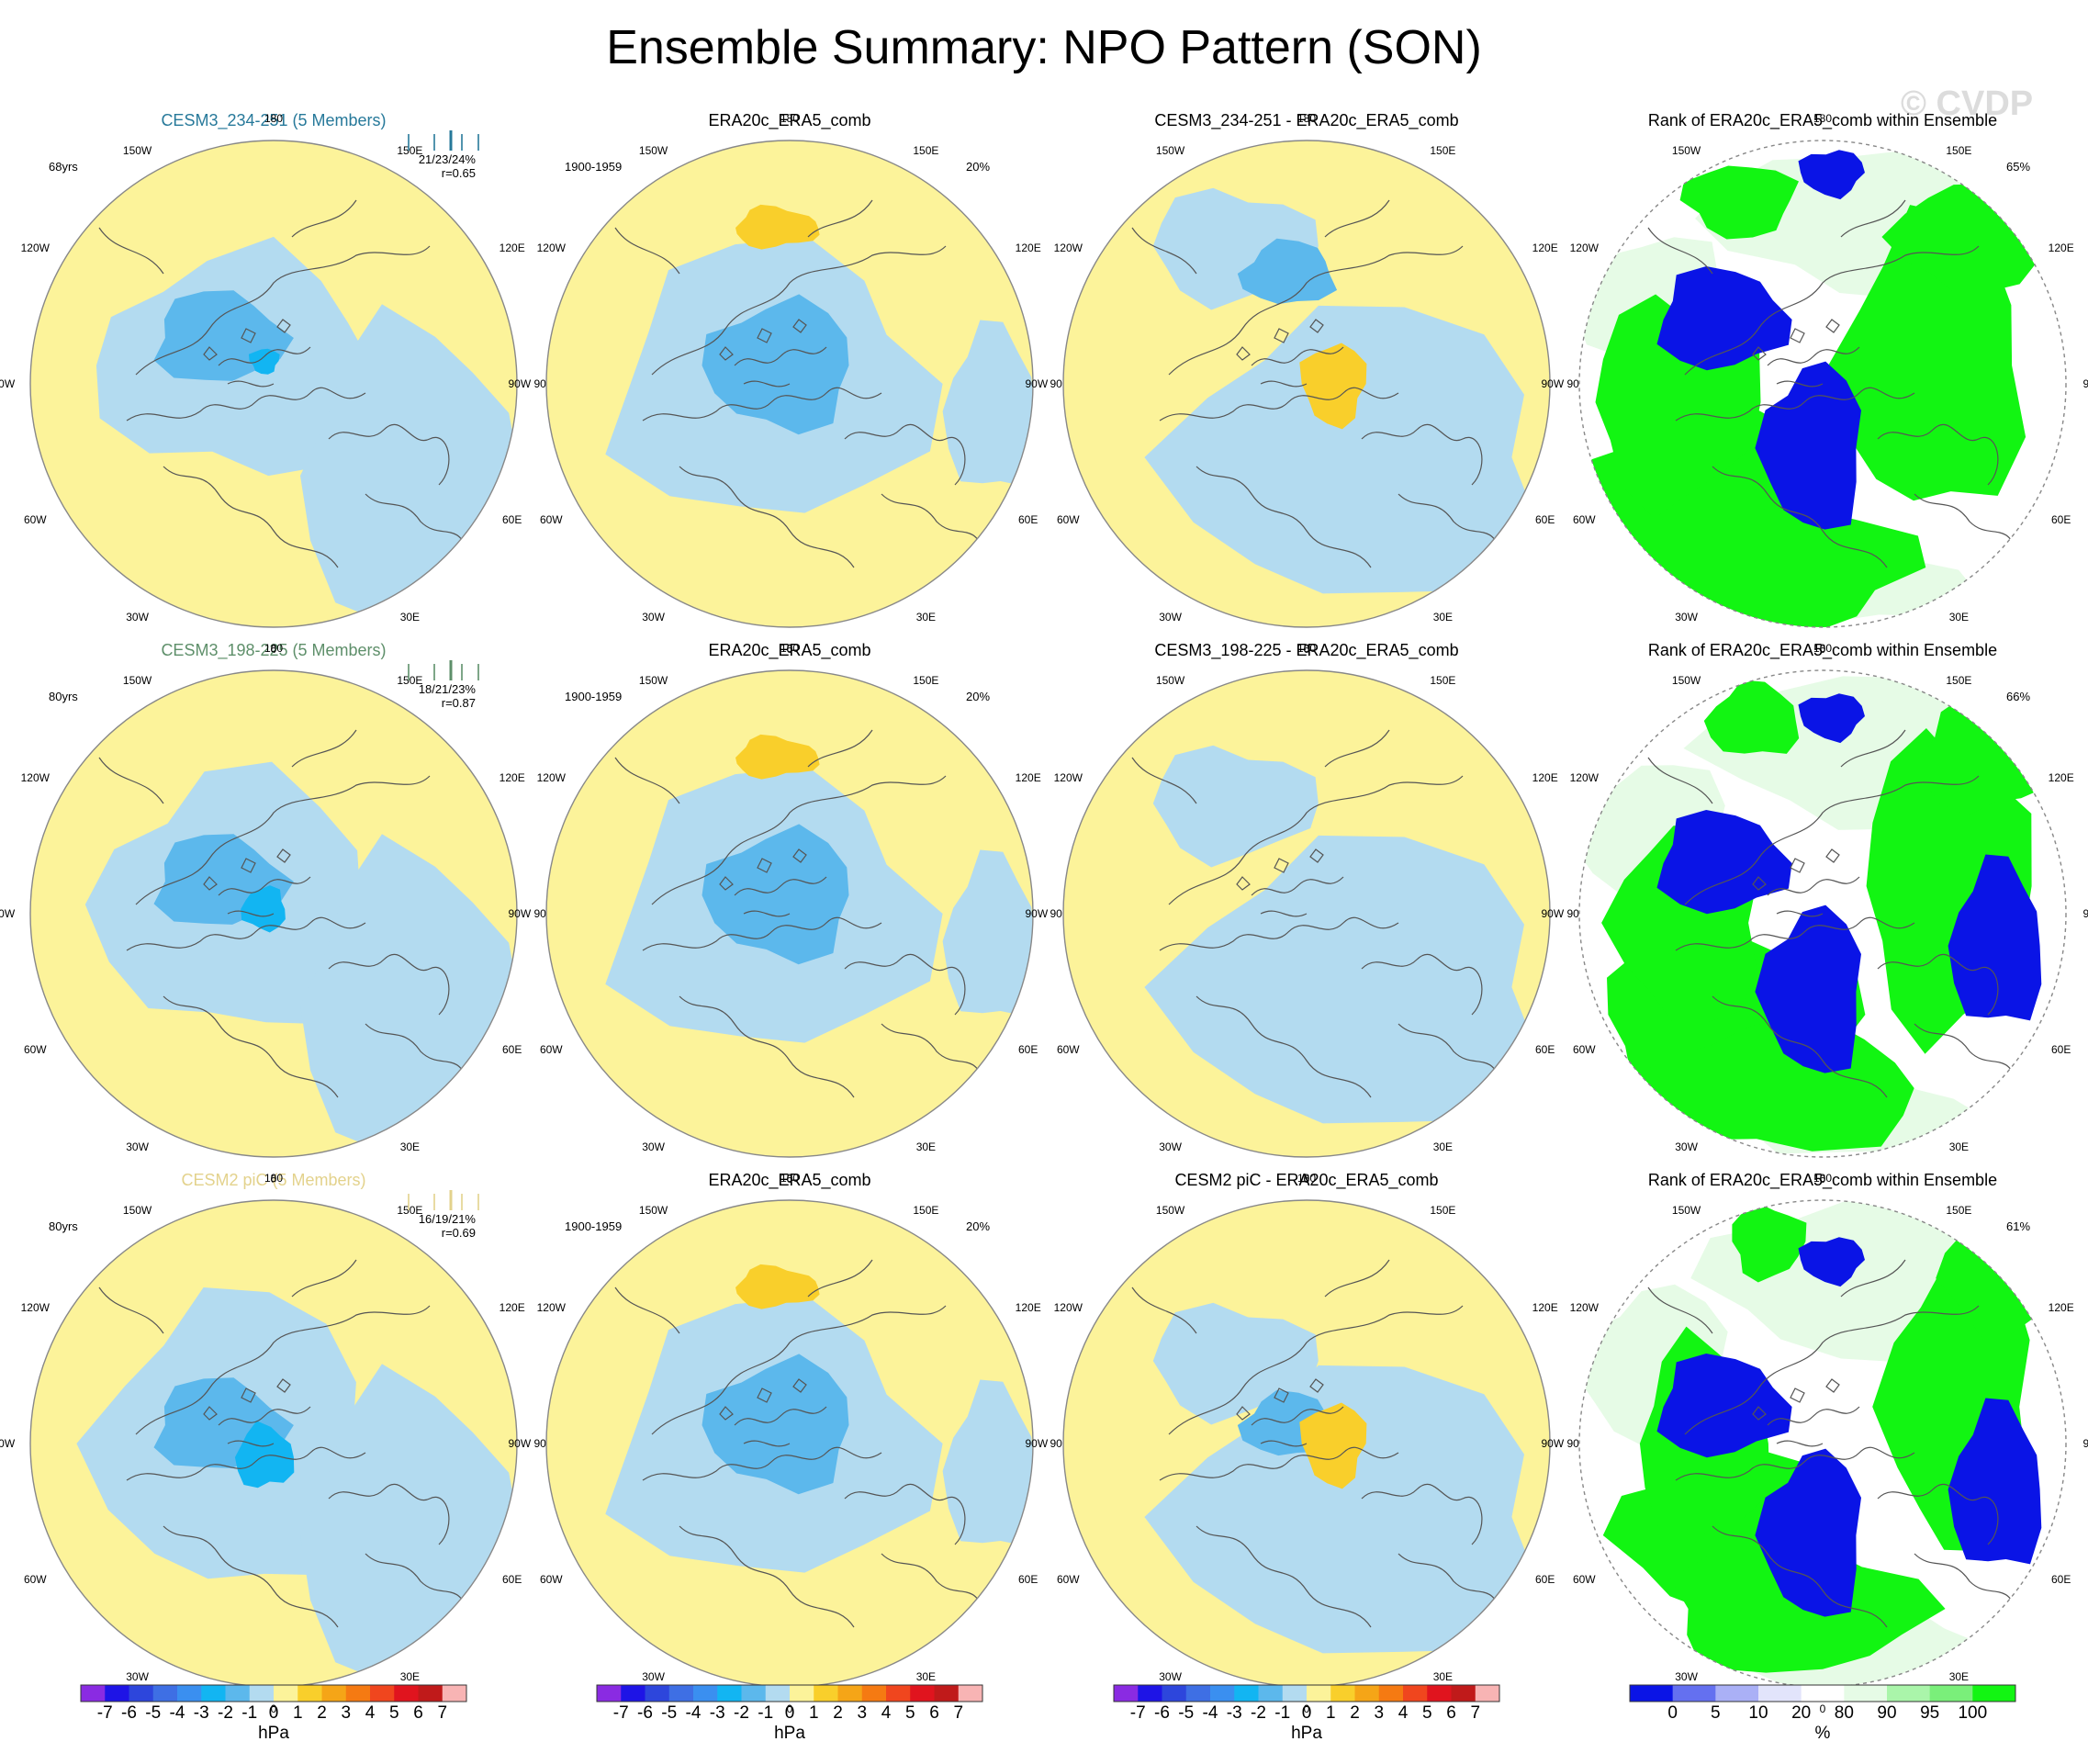 The height and width of the screenshot is (1764, 2088). What do you see at coordinates (63, 697) in the screenshot?
I see `years-label: 80yrs` at bounding box center [63, 697].